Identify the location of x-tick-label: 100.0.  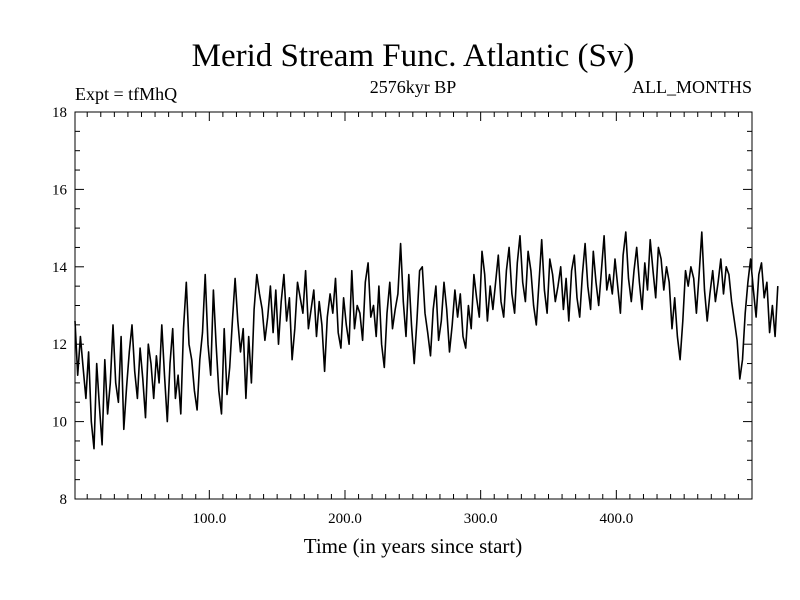
(209, 519).